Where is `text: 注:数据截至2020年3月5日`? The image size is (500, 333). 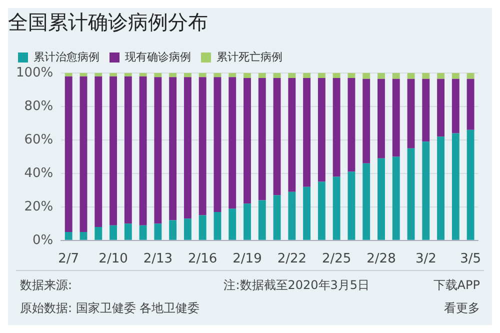
text: 注:数据截至2020年3月5日 is located at coordinates (297, 285).